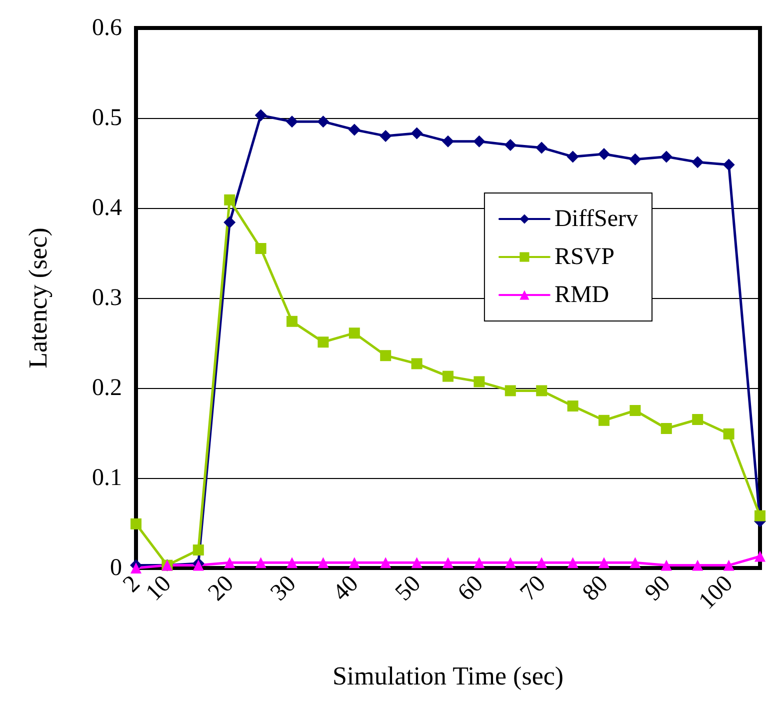 This screenshot has height=706, width=780. Describe the element at coordinates (584, 257) in the screenshot. I see `legend-label: RSVP` at that location.